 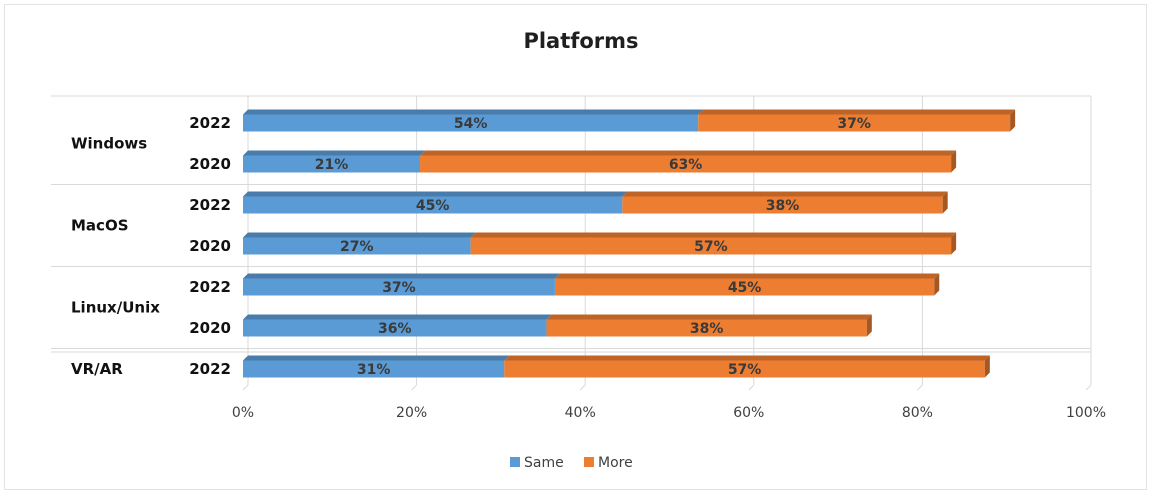 I want to click on data-label: 54%, so click(x=471, y=124).